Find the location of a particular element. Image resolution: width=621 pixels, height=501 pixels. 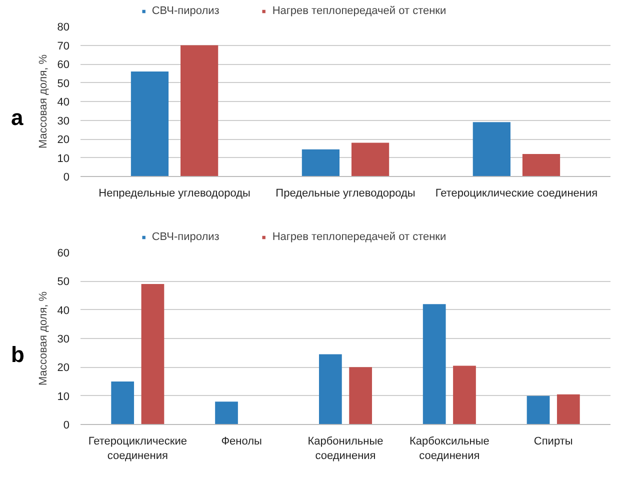

y-tick-label: 80 is located at coordinates (63, 28).